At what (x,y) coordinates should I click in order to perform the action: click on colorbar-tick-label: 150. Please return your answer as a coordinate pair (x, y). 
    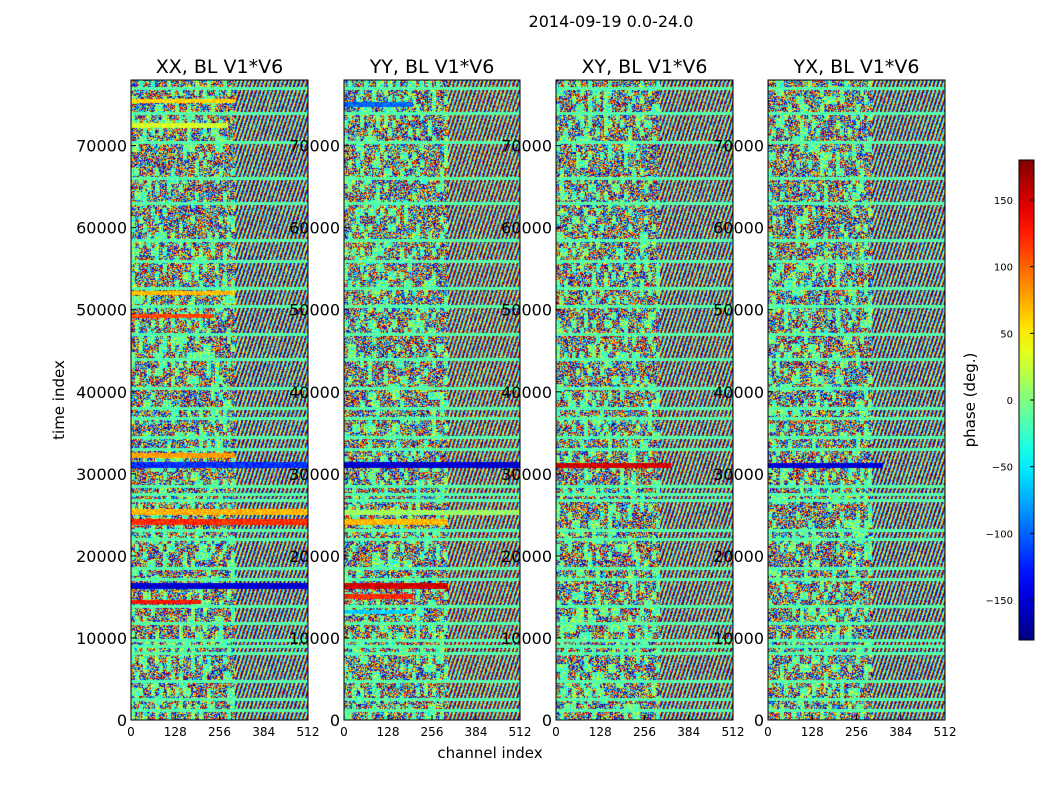
    Looking at the image, I should click on (1003, 201).